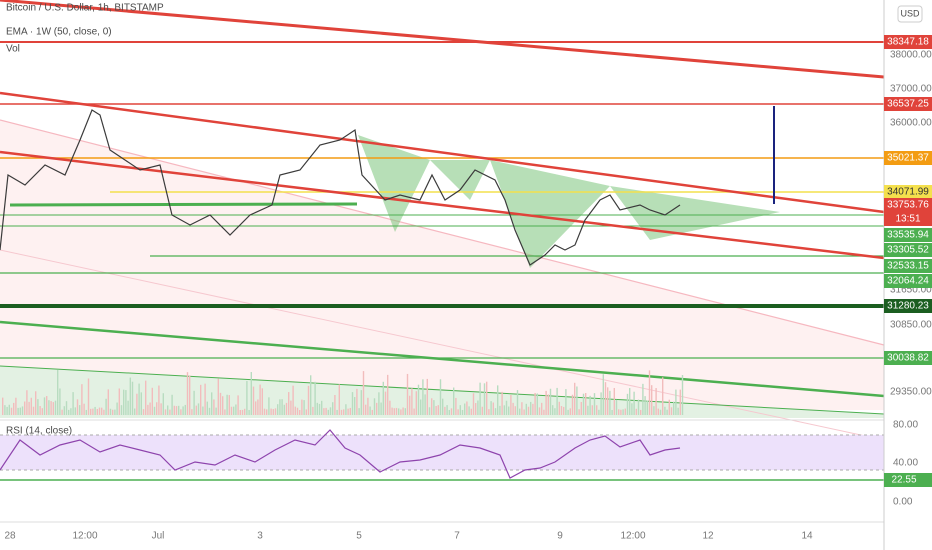 Image resolution: width=932 pixels, height=550 pixels. What do you see at coordinates (905, 425) in the screenshot?
I see `rsi-axis-label: 80.00` at bounding box center [905, 425].